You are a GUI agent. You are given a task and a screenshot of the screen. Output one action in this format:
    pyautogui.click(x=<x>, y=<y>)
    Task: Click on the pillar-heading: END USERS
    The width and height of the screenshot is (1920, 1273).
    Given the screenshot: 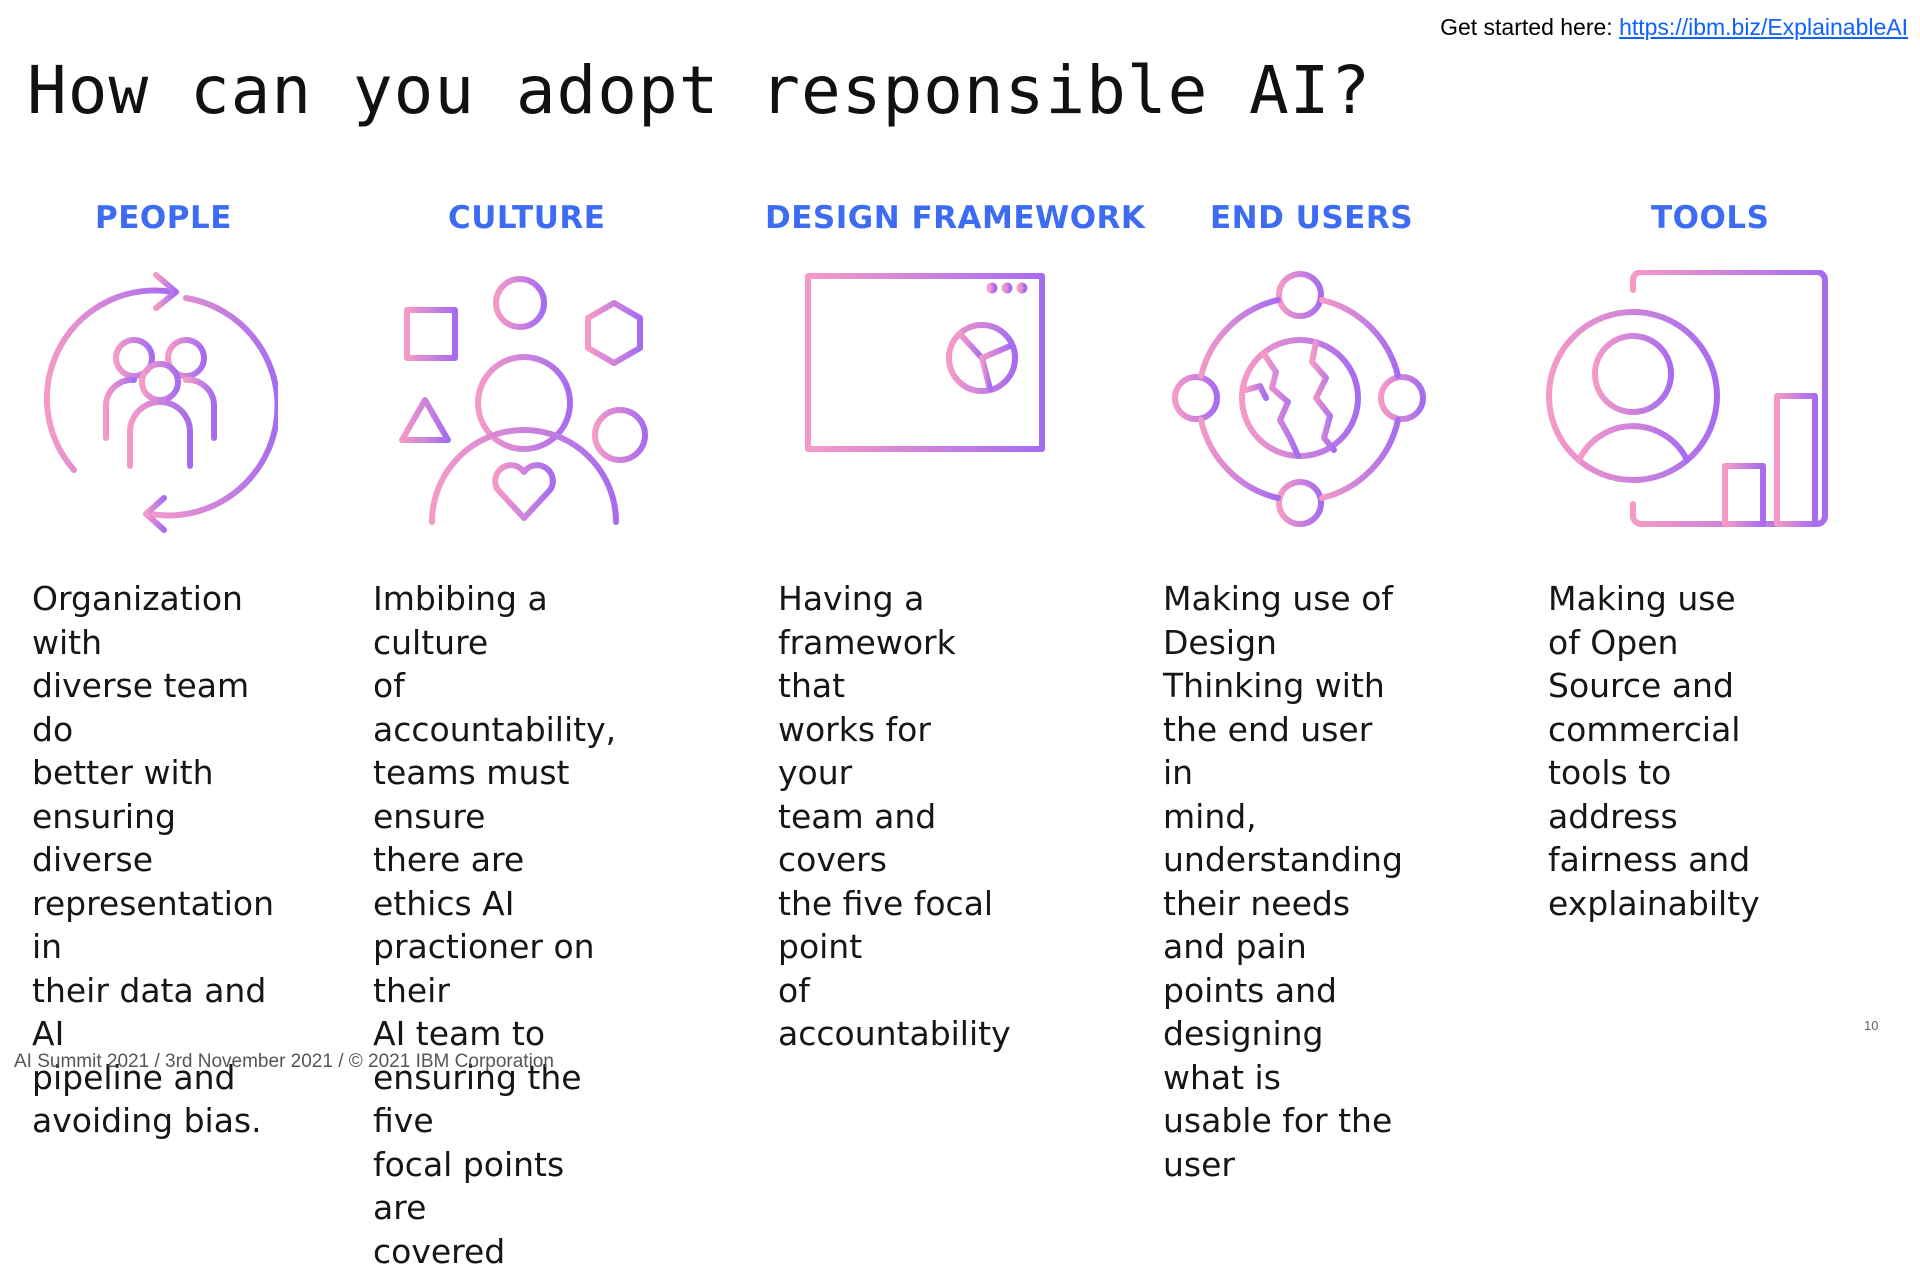 What is the action you would take?
    pyautogui.click(x=1312, y=218)
    